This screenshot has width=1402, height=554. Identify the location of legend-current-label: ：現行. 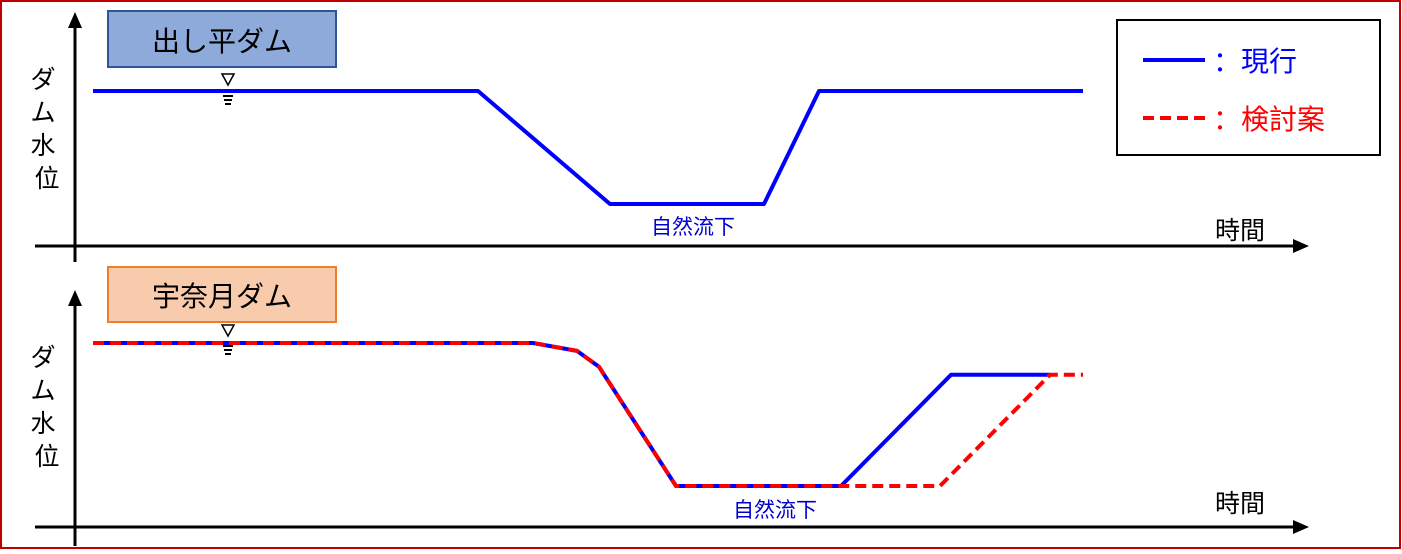
(1255, 61).